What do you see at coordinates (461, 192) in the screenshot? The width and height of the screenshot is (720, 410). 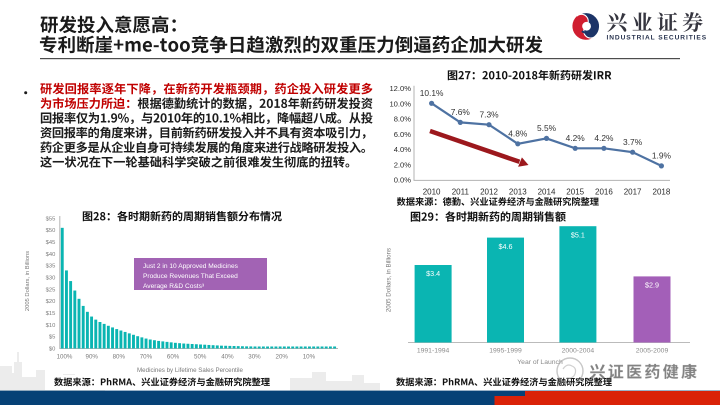 I see `svg-text: 2011` at bounding box center [461, 192].